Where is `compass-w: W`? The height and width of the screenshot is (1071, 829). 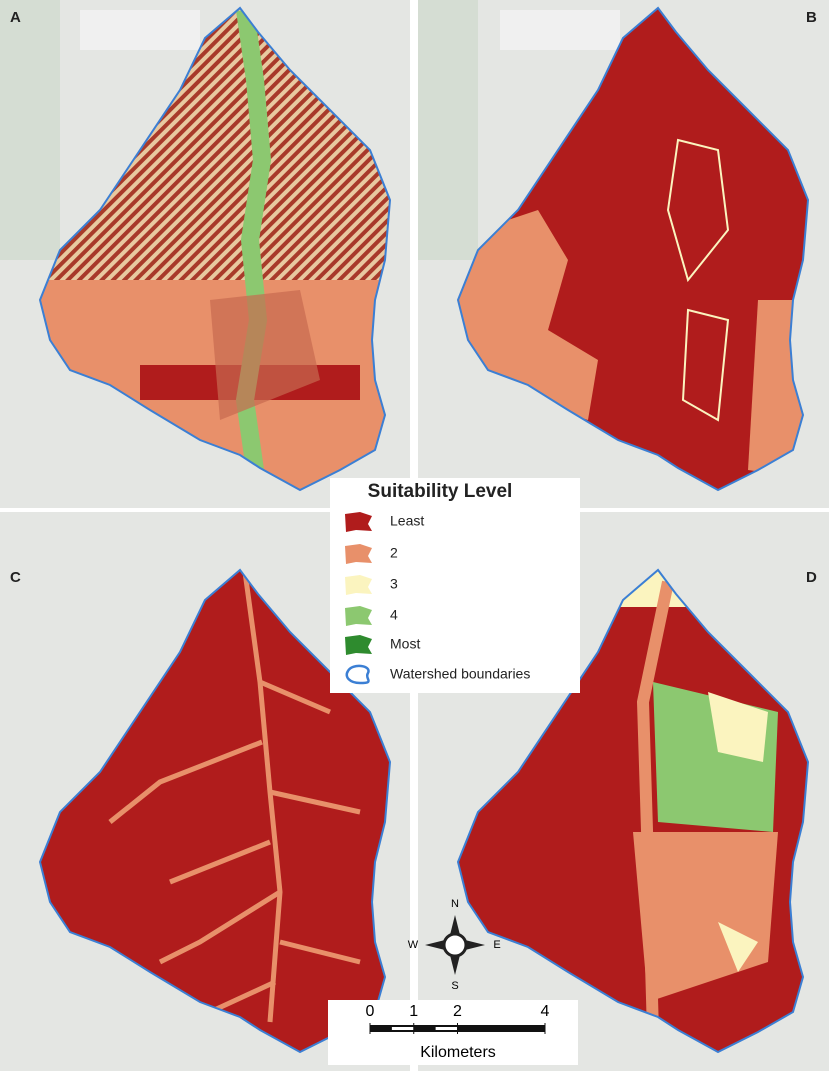 compass-w: W is located at coordinates (413, 945).